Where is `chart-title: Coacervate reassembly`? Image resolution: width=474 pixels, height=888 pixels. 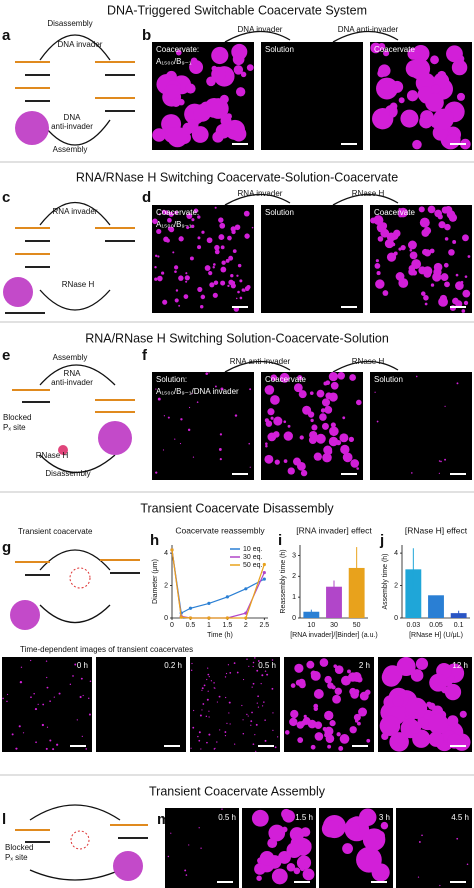 chart-title: Coacervate reassembly is located at coordinates (220, 530).